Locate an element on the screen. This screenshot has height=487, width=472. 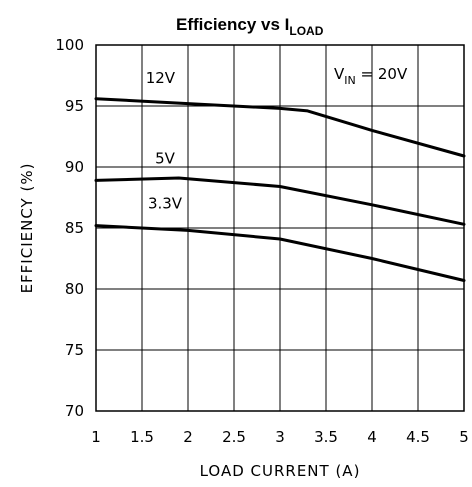
x-tick-label: 4.5 is located at coordinates (418, 437).